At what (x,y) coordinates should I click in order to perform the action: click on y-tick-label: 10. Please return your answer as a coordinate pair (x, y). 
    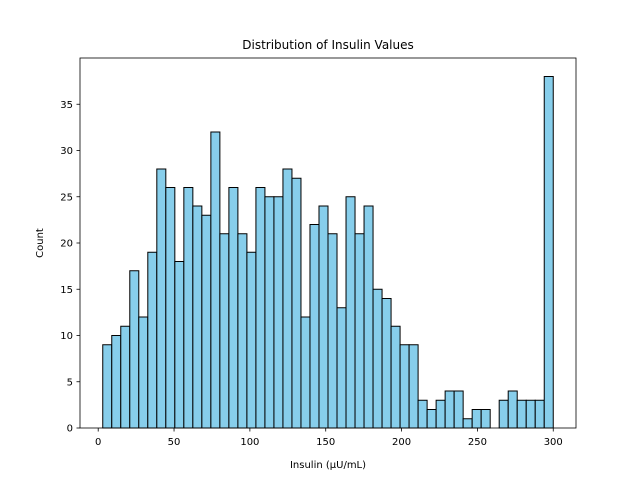
    Looking at the image, I should click on (66, 336).